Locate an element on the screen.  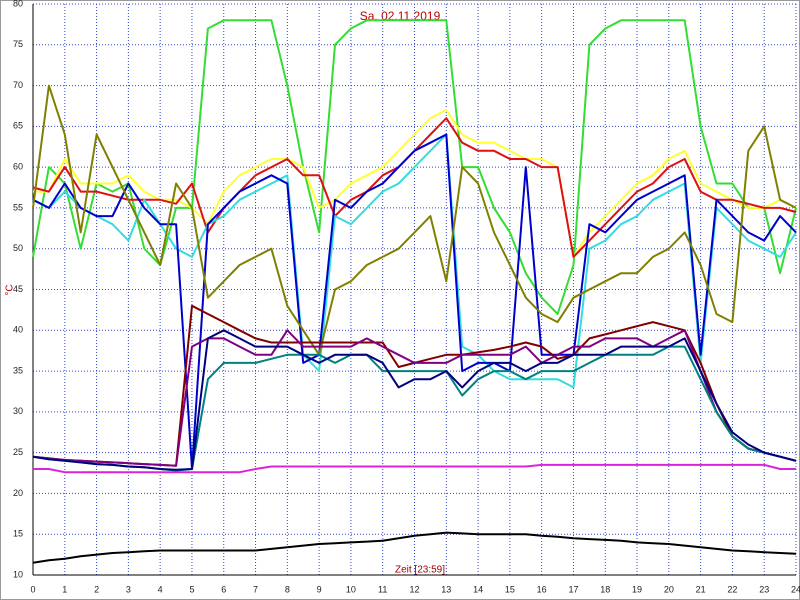
x-tick-label: 23 is located at coordinates (764, 589).